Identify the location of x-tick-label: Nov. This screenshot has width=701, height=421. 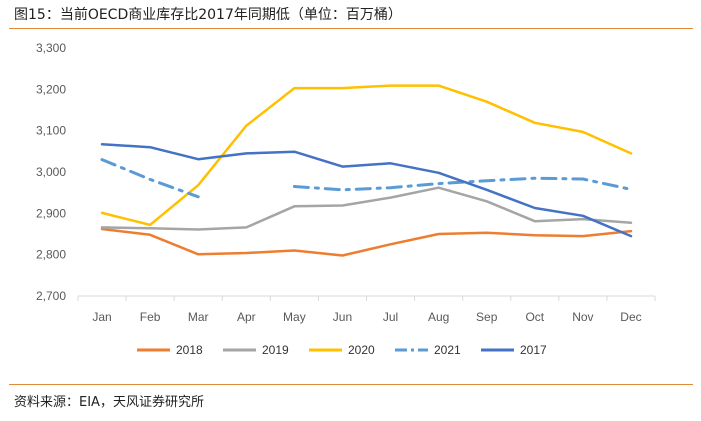
(582, 317).